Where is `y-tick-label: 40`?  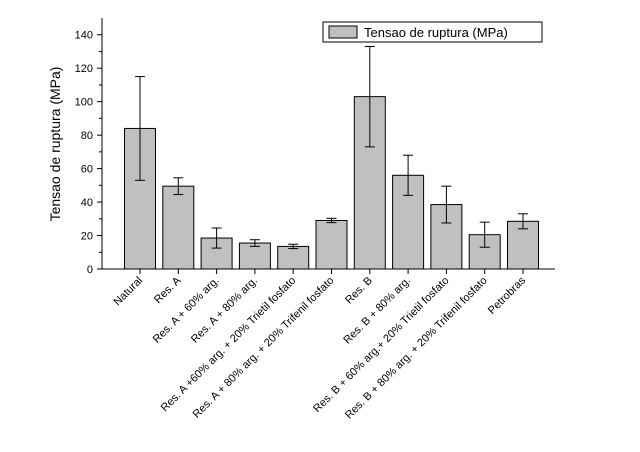
y-tick-label: 40 is located at coordinates (87, 203).